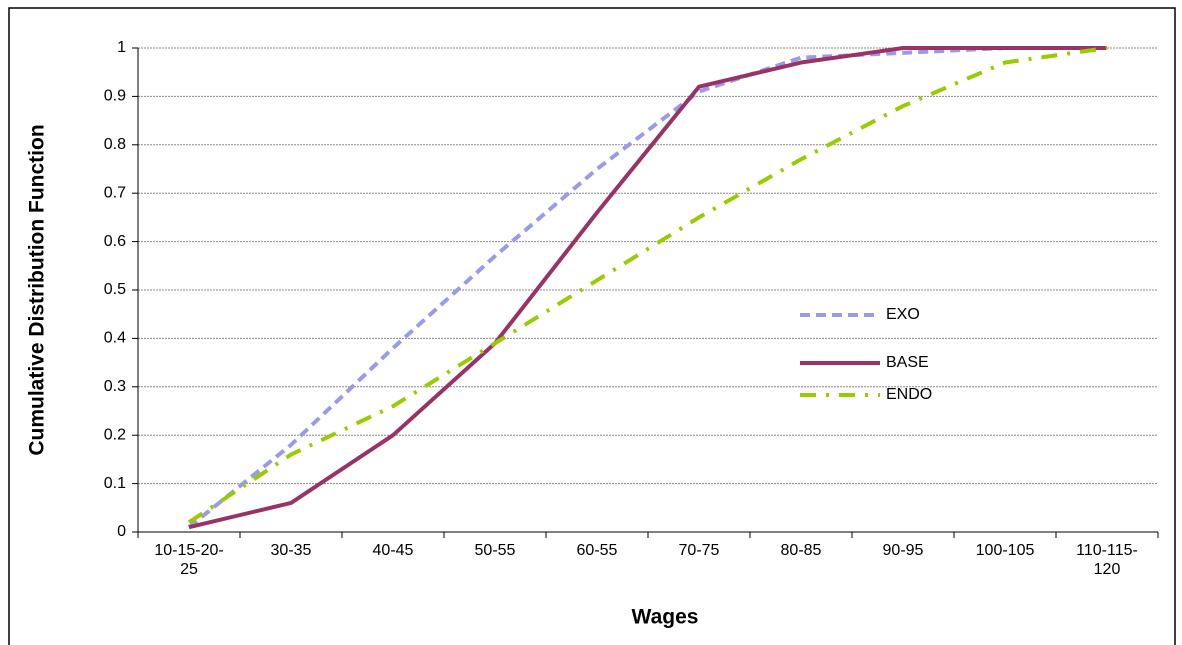 Image resolution: width=1182 pixels, height=645 pixels. What do you see at coordinates (115, 434) in the screenshot?
I see `y-tick-label: 0.2` at bounding box center [115, 434].